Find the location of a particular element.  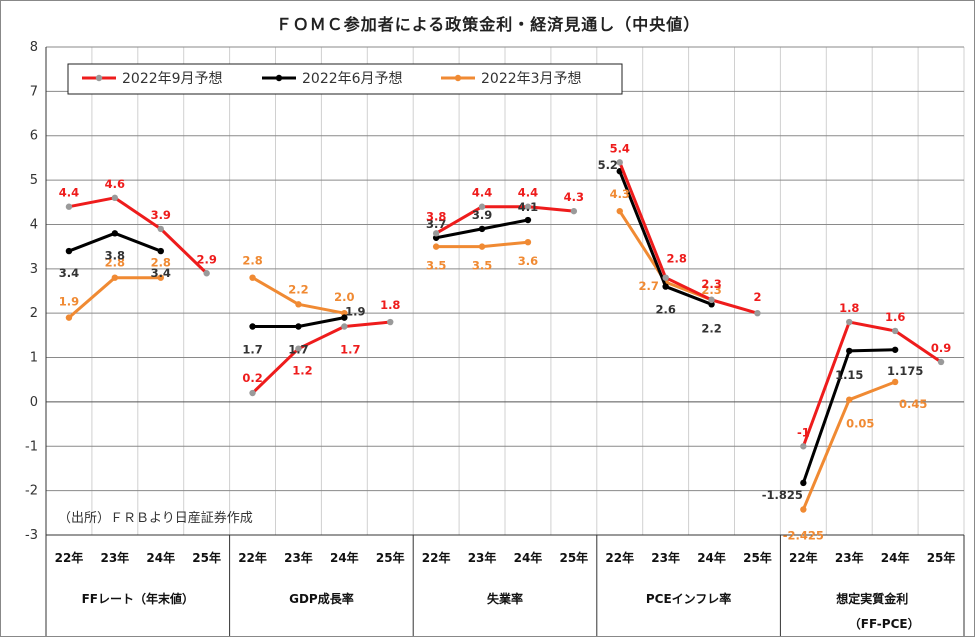

legend-box is located at coordinates (345, 79).